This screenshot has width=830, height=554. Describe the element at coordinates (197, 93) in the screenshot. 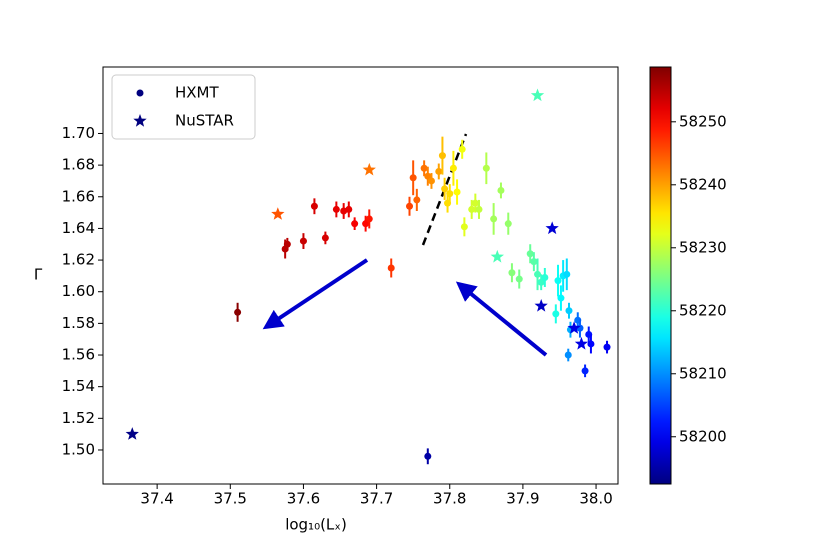

I see `legend-label: HXMT` at that location.